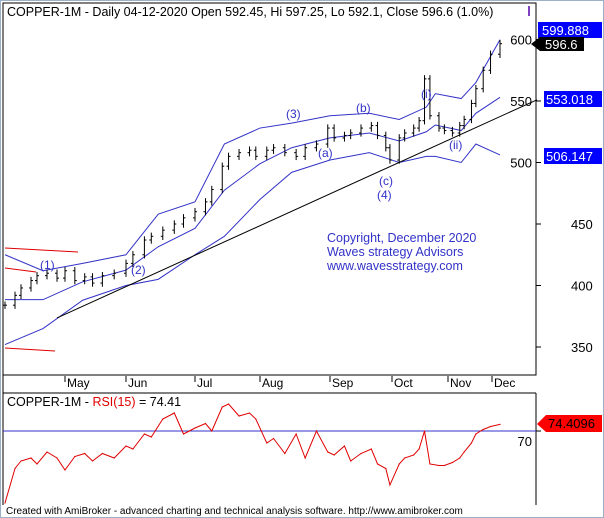  Describe the element at coordinates (582, 347) in the screenshot. I see `y-tick-label: 350` at that location.